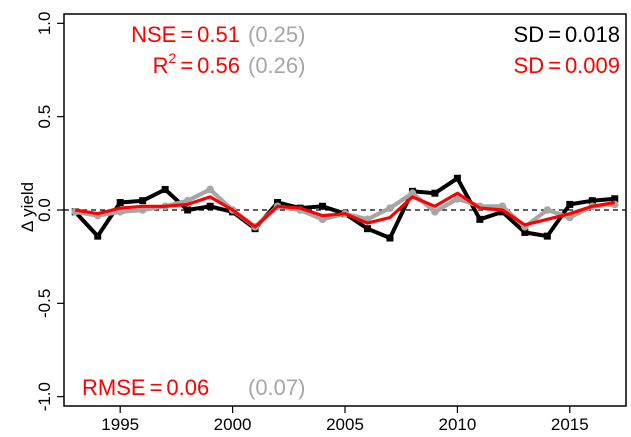  I want to click on series-black-point-2010, so click(457, 178).